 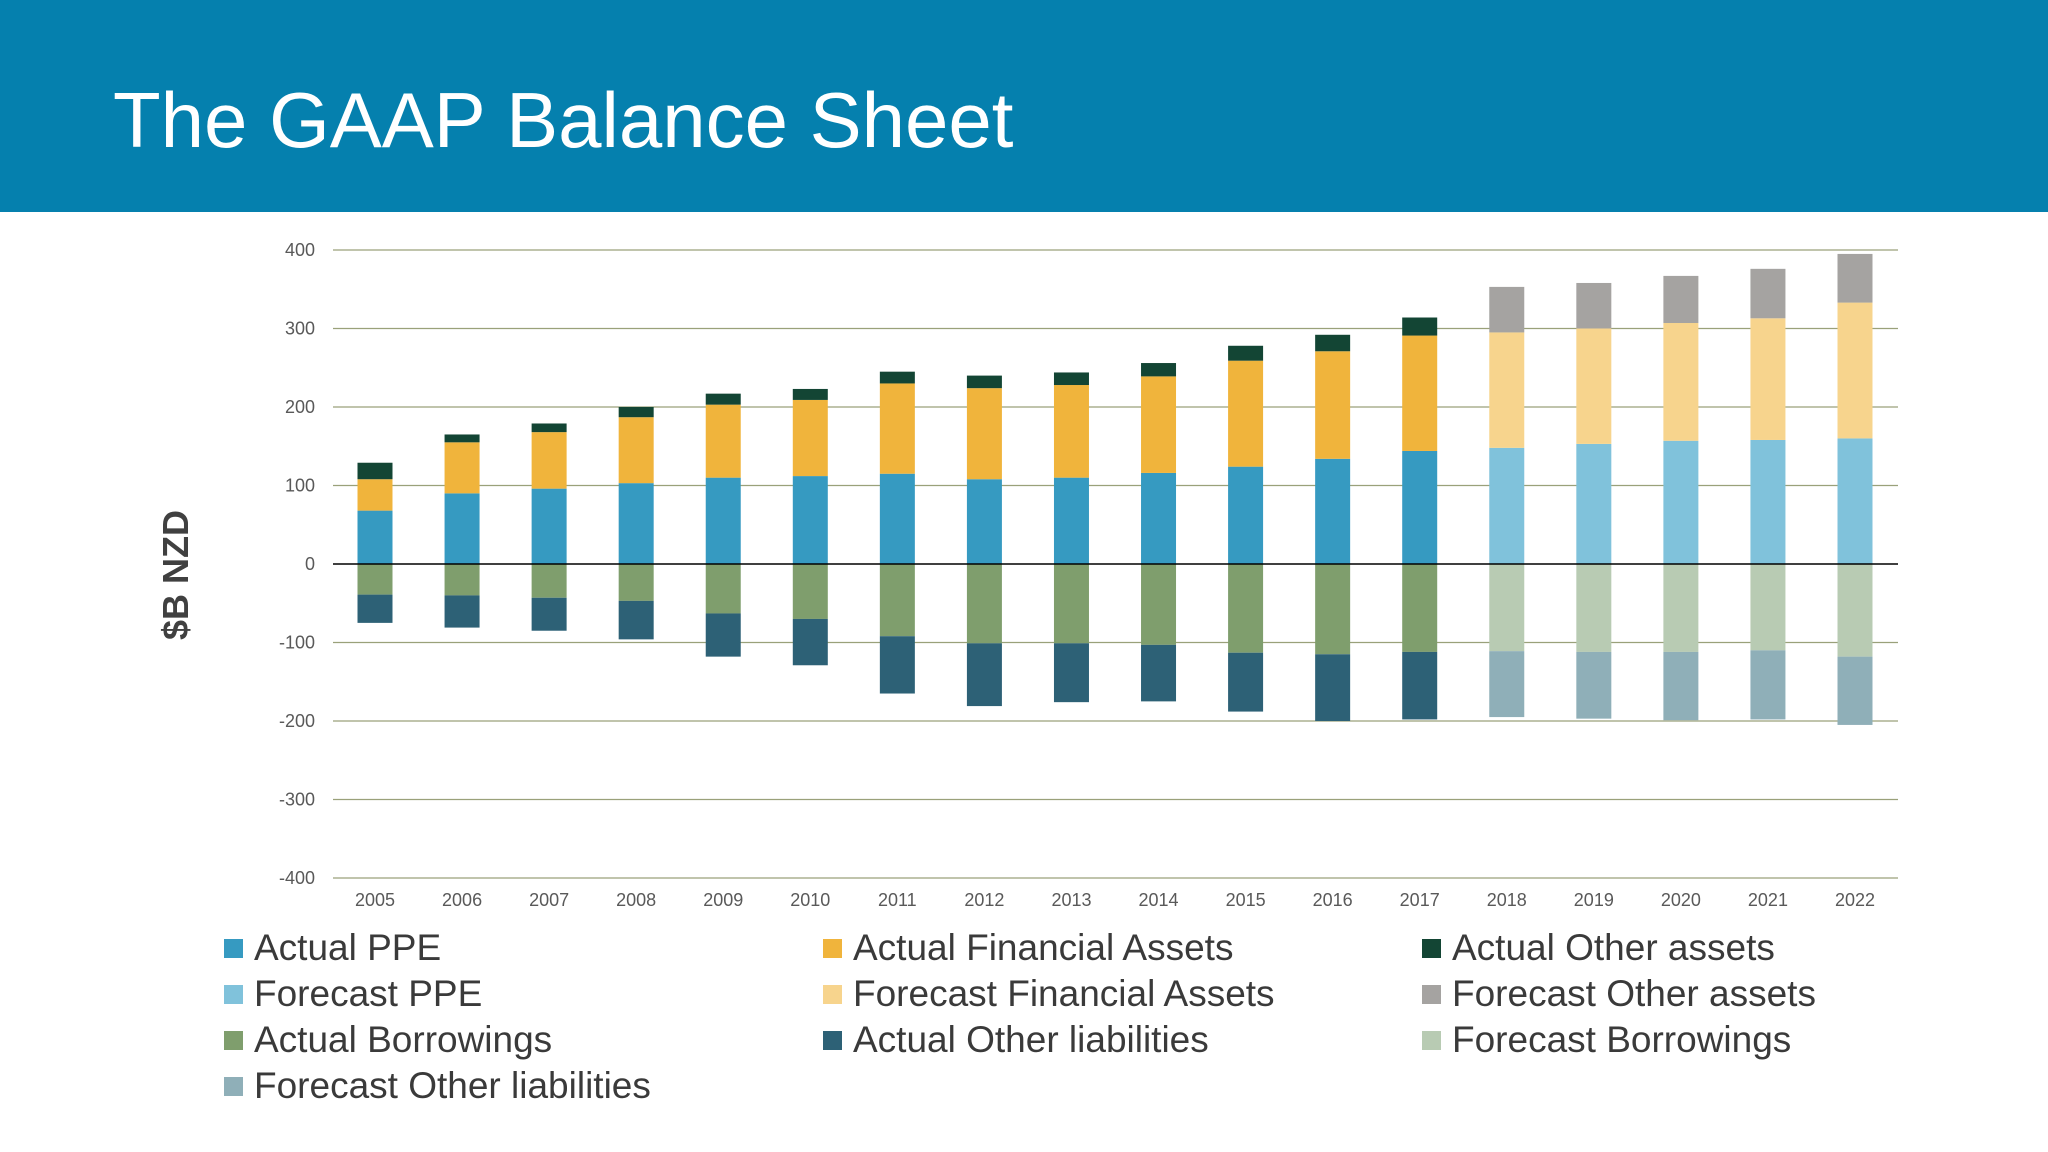 What do you see at coordinates (368, 993) in the screenshot?
I see `legend-label: Forecast PPE` at bounding box center [368, 993].